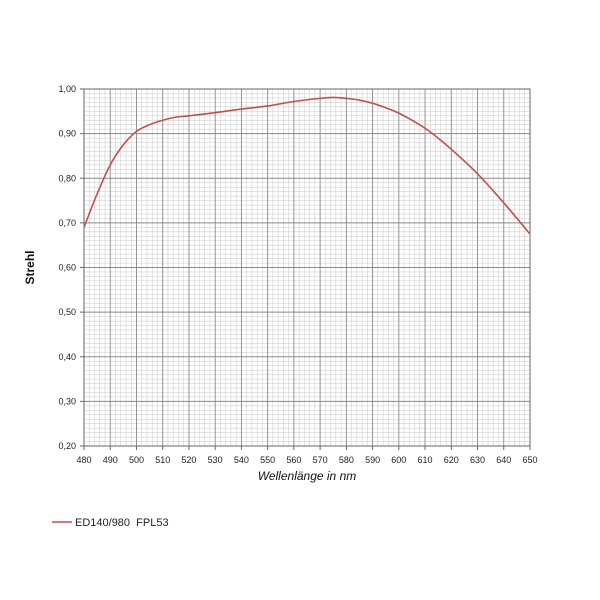  What do you see at coordinates (529, 460) in the screenshot?
I see `x-tick-label: 650` at bounding box center [529, 460].